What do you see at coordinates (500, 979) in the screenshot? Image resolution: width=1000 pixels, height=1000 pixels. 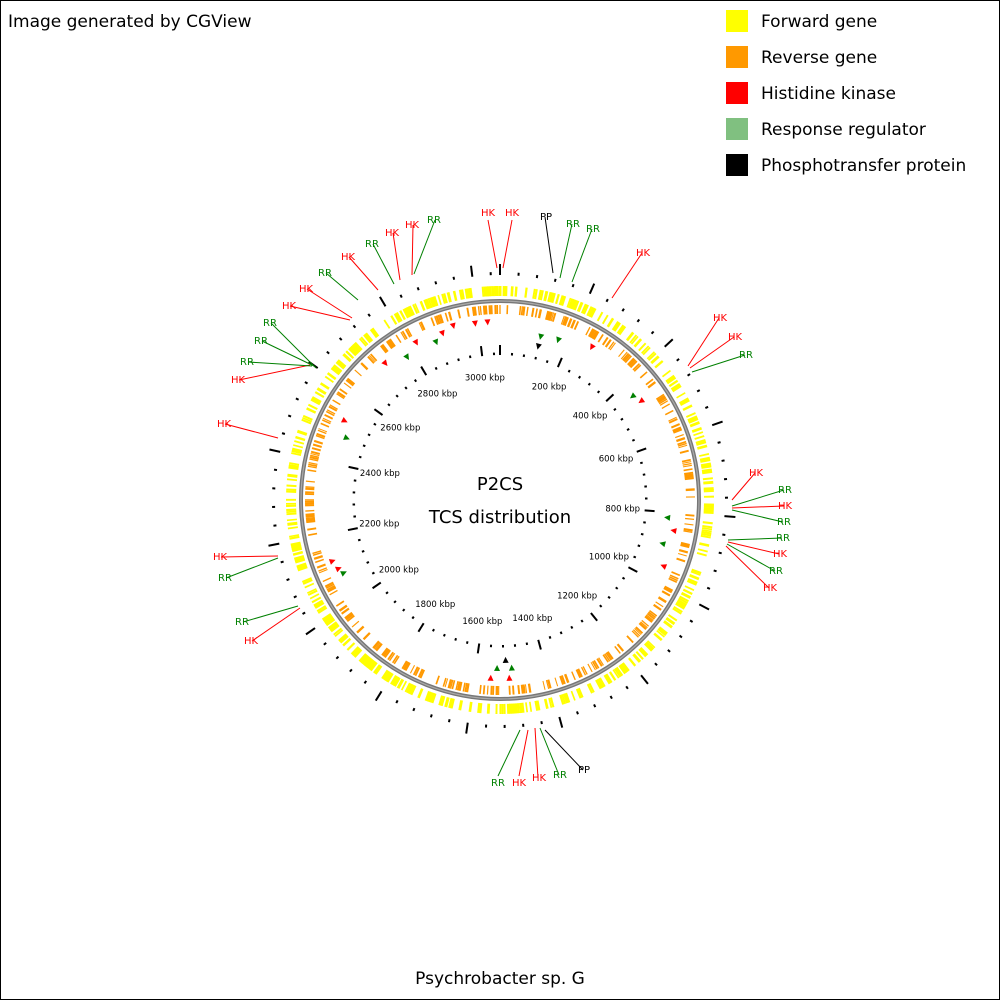 I see `caption: Psychrobacter sp. G` at bounding box center [500, 979].